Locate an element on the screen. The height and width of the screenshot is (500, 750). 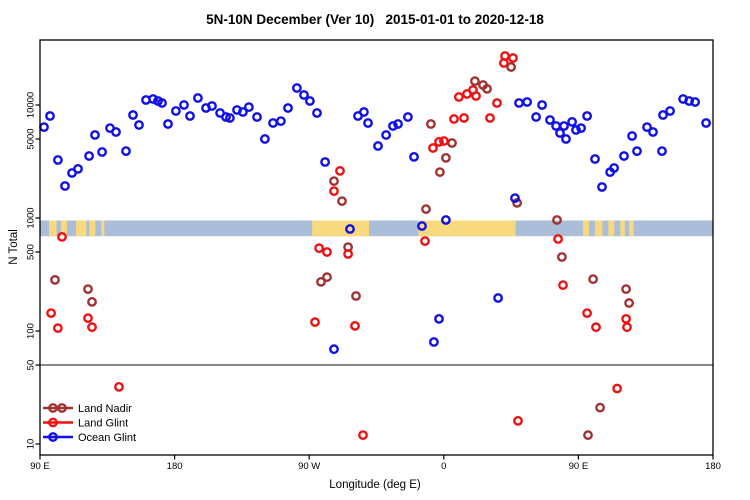
y-tick-label: 100 is located at coordinates (31, 331).